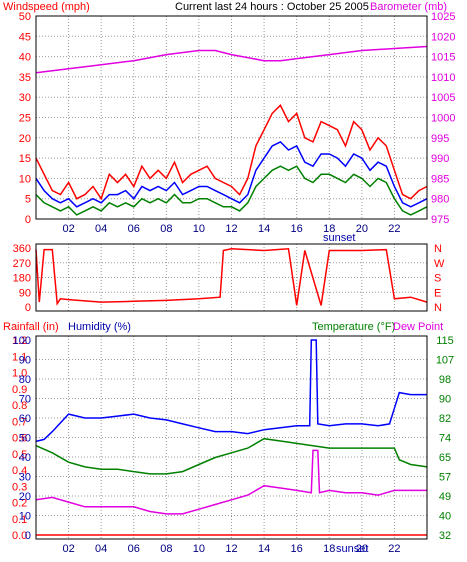  I want to click on direction-degree-tick-0: 0, so click(28, 308).